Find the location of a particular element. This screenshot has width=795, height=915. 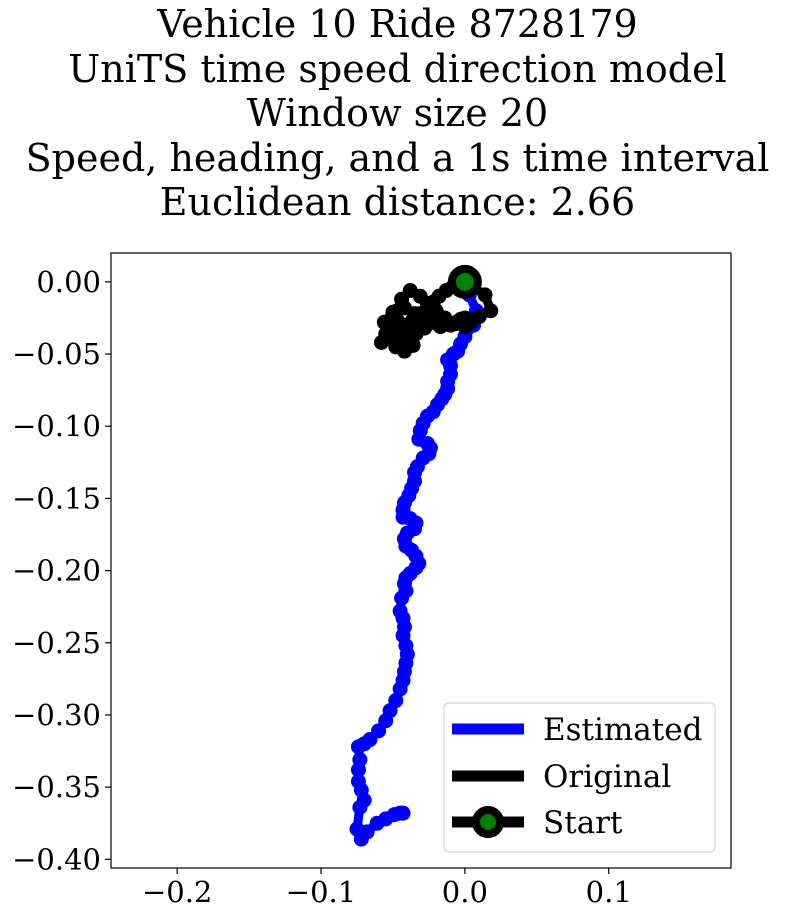

series-original is located at coordinates (436, 316).